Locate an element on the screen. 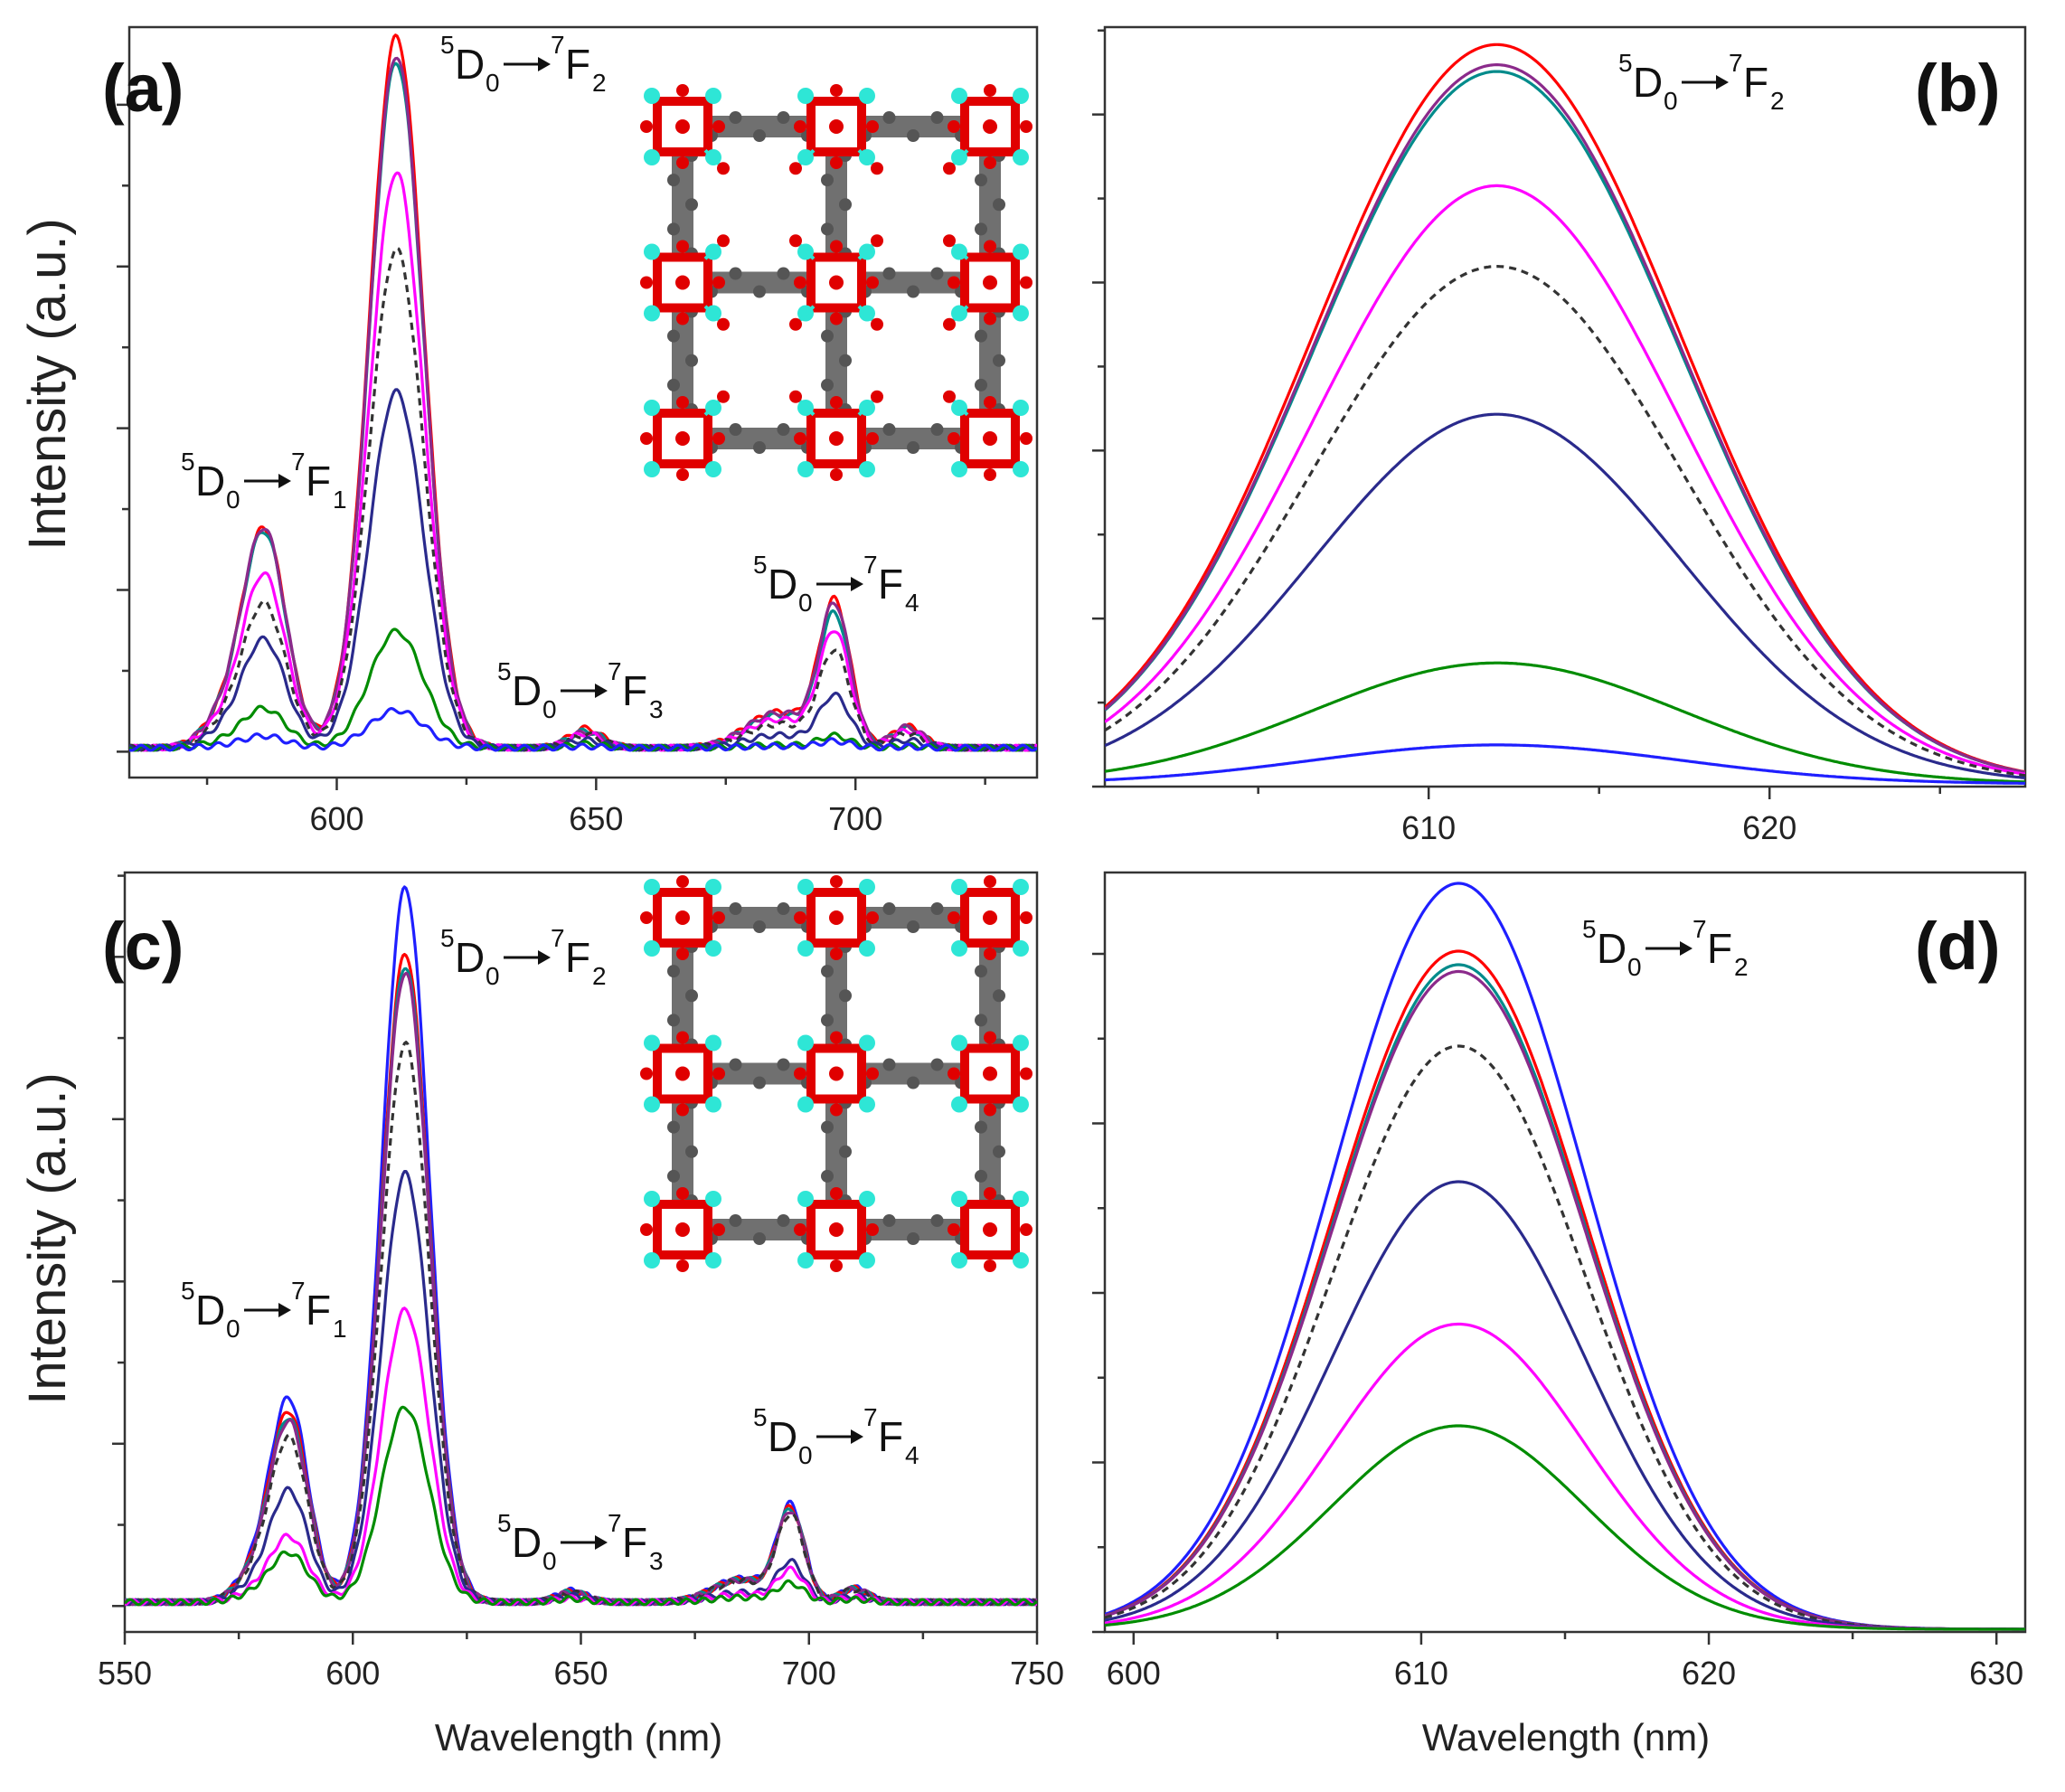 Image resolution: width=2065 pixels, height=1792 pixels. x-tick-label: 620 is located at coordinates (1769, 828).